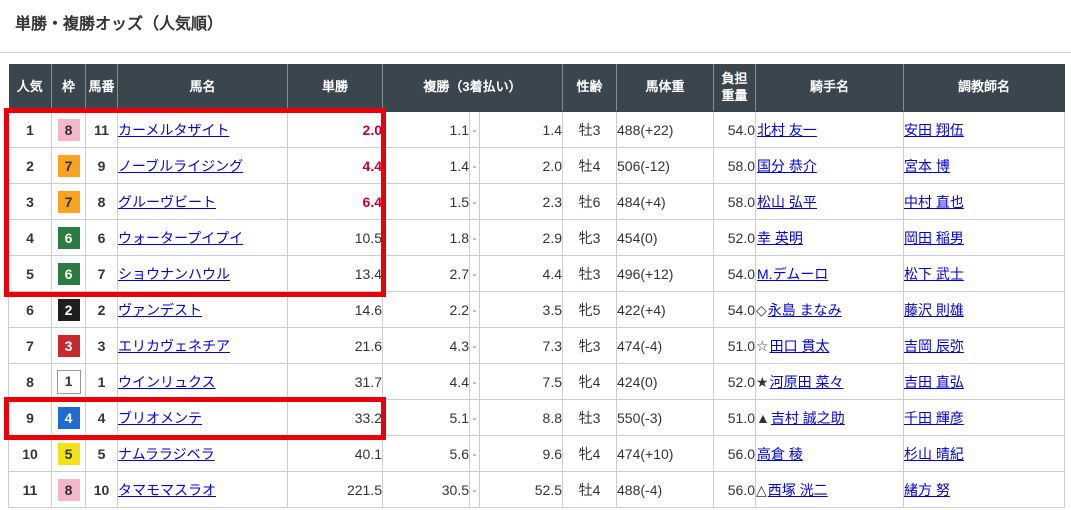 This screenshot has height=510, width=1071. What do you see at coordinates (160, 417) in the screenshot?
I see `horse-name-link: ブリオメンテ` at bounding box center [160, 417].